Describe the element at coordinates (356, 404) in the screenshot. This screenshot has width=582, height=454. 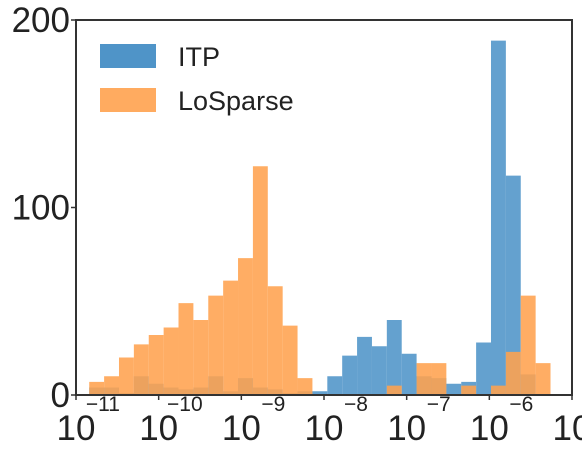
I see `x-tick-label-exponent: −8` at that location.